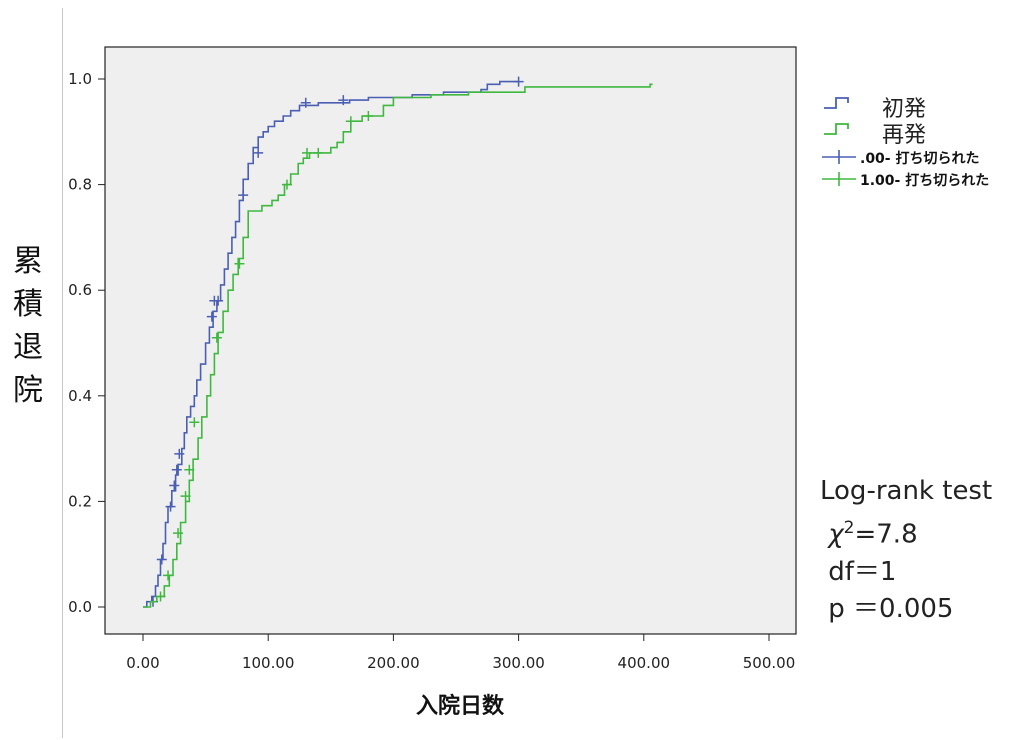 The image size is (1024, 740). Describe the element at coordinates (393, 663) in the screenshot. I see `x-tick-label: 200.00` at that location.